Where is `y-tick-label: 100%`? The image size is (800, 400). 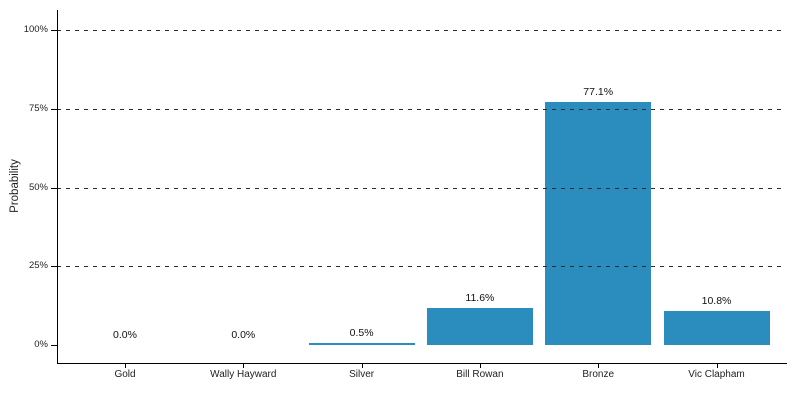 y-tick-label: 100% is located at coordinates (35, 29).